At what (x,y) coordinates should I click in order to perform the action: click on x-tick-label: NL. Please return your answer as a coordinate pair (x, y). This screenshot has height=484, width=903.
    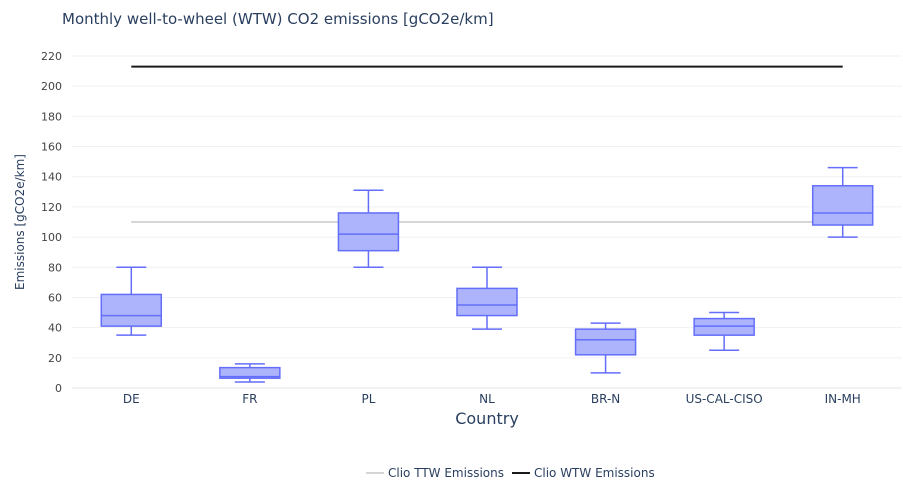
    Looking at the image, I should click on (487, 399).